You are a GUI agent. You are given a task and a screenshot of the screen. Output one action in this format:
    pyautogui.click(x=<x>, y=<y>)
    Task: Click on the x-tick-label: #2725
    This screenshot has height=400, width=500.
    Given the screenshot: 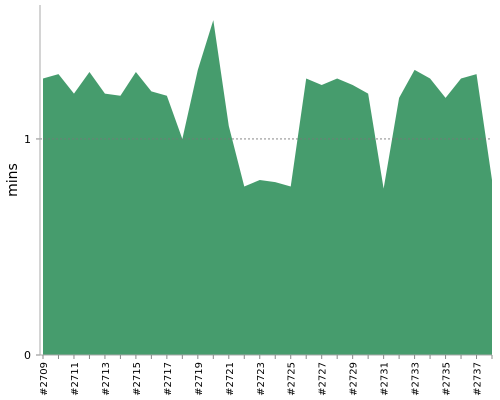 What is the action you would take?
    pyautogui.click(x=292, y=379)
    